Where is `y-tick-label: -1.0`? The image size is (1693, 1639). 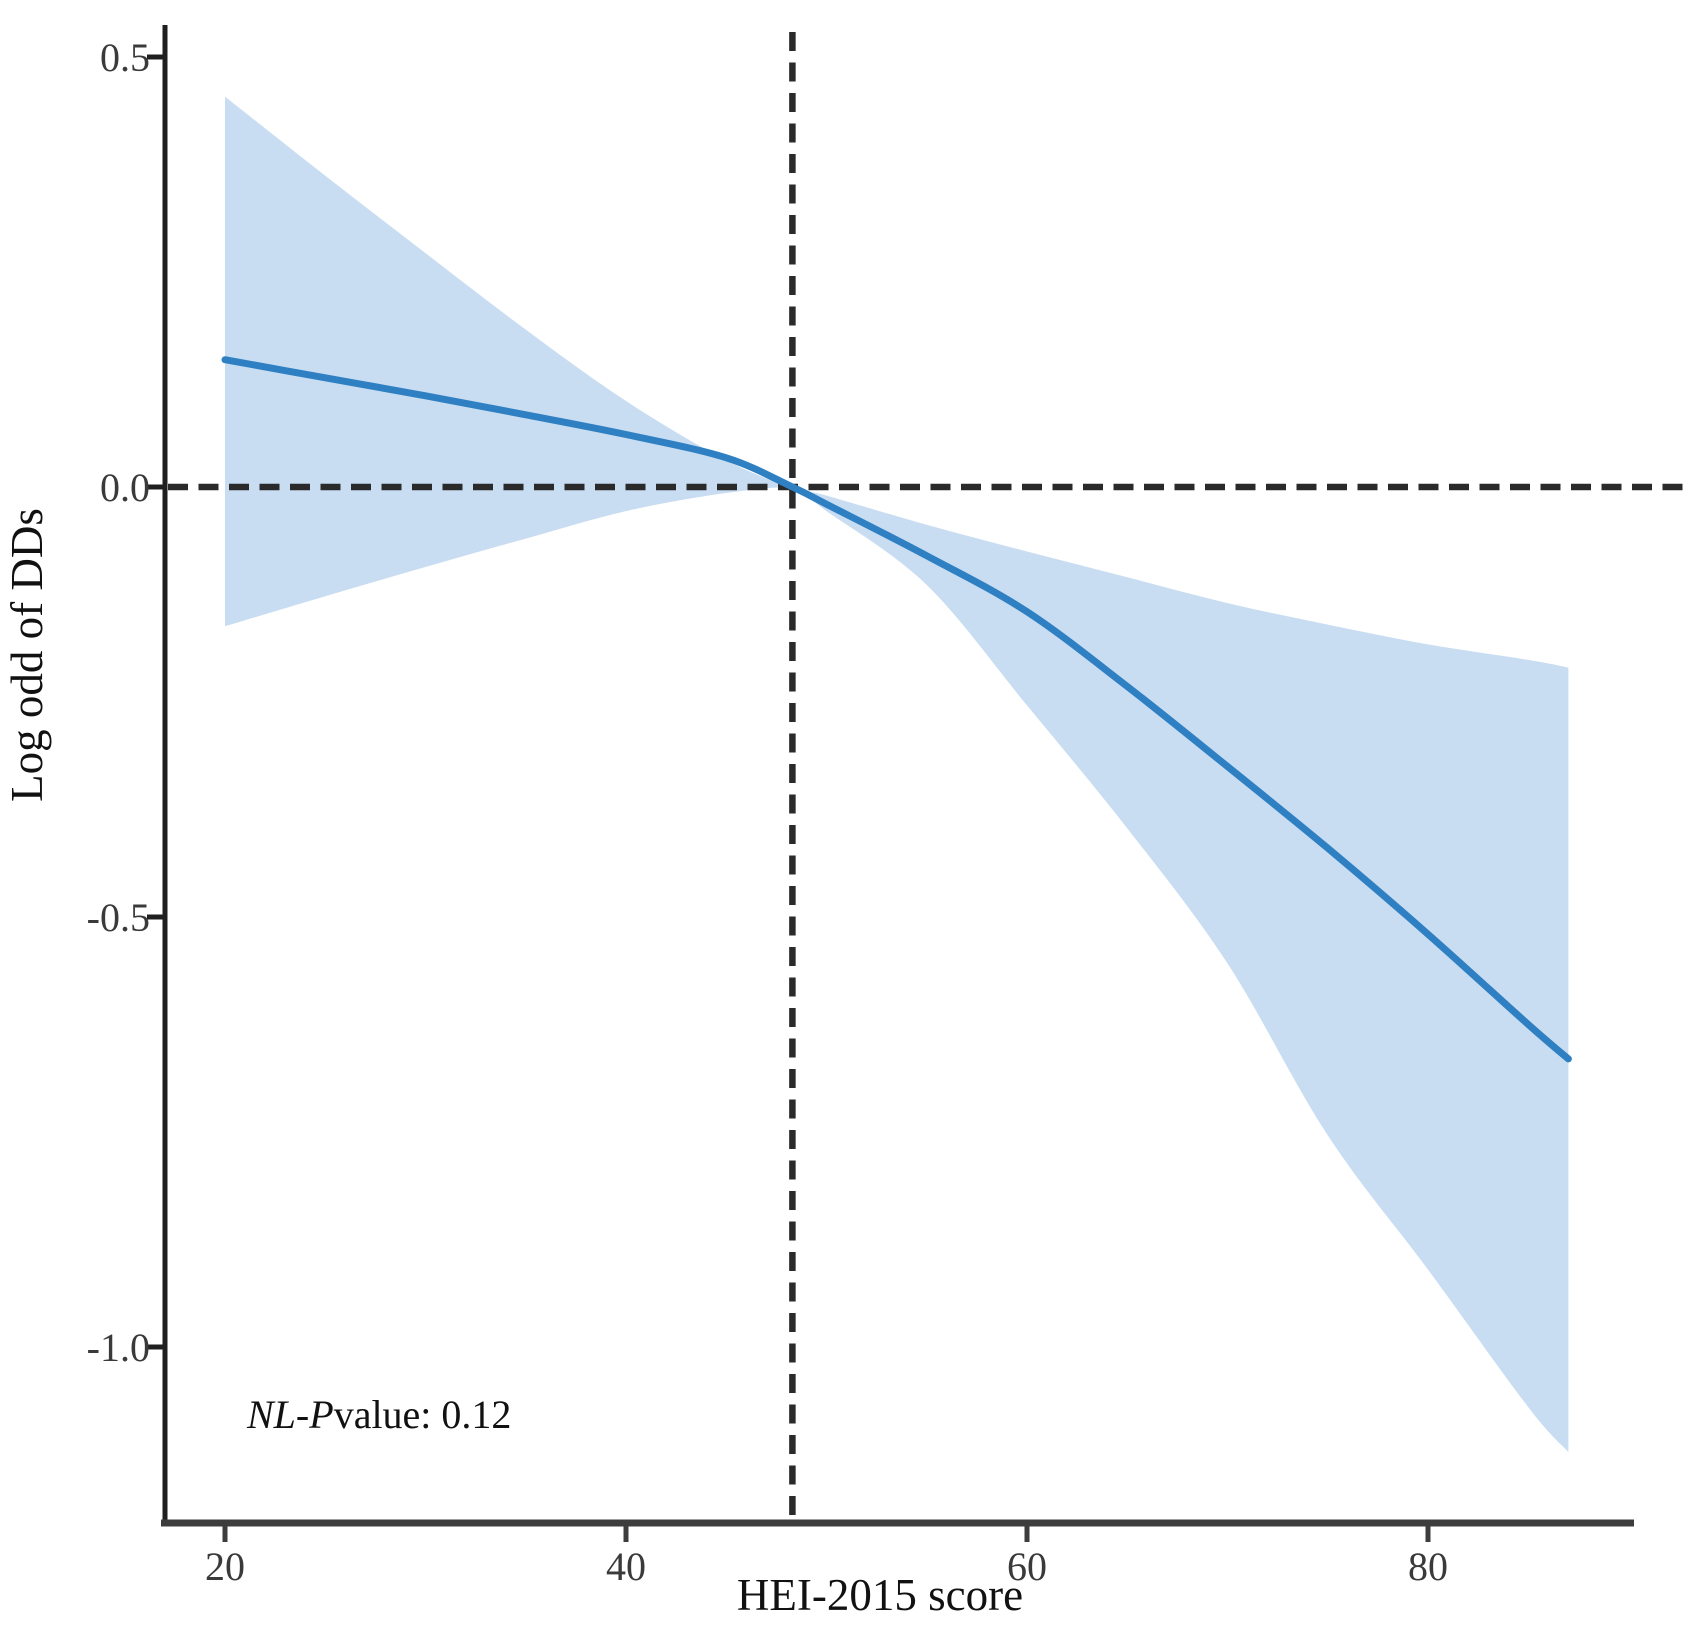
y-tick-label: -1.0 is located at coordinates (118, 1347).